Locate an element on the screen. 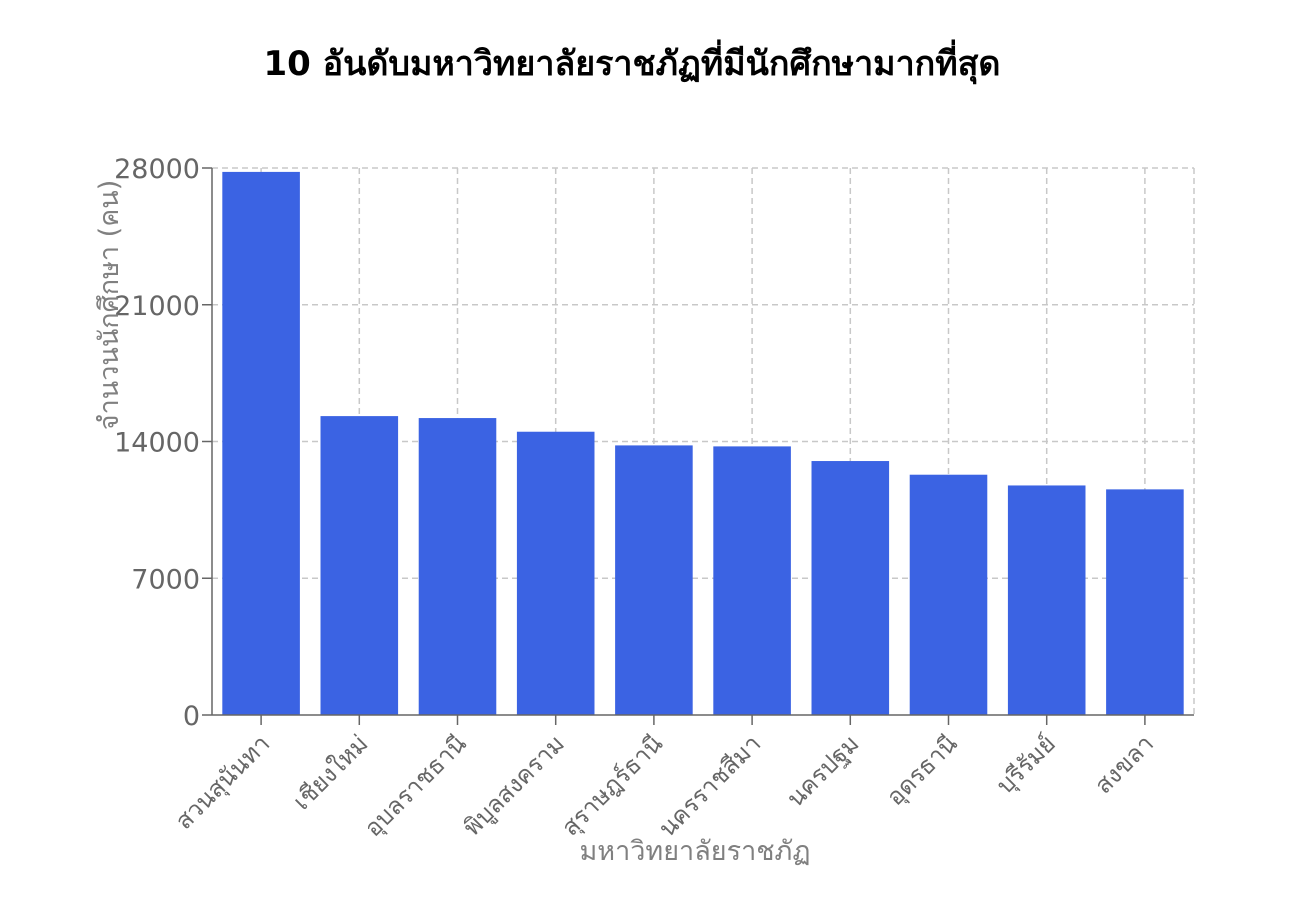  x-tick-label: พิบูลสงคราม is located at coordinates (514, 785).